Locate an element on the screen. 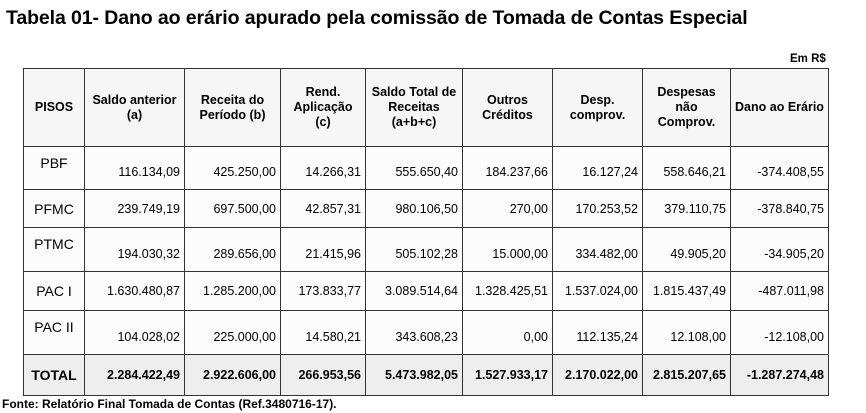  value-cell: 49.905,20 is located at coordinates (686, 249).